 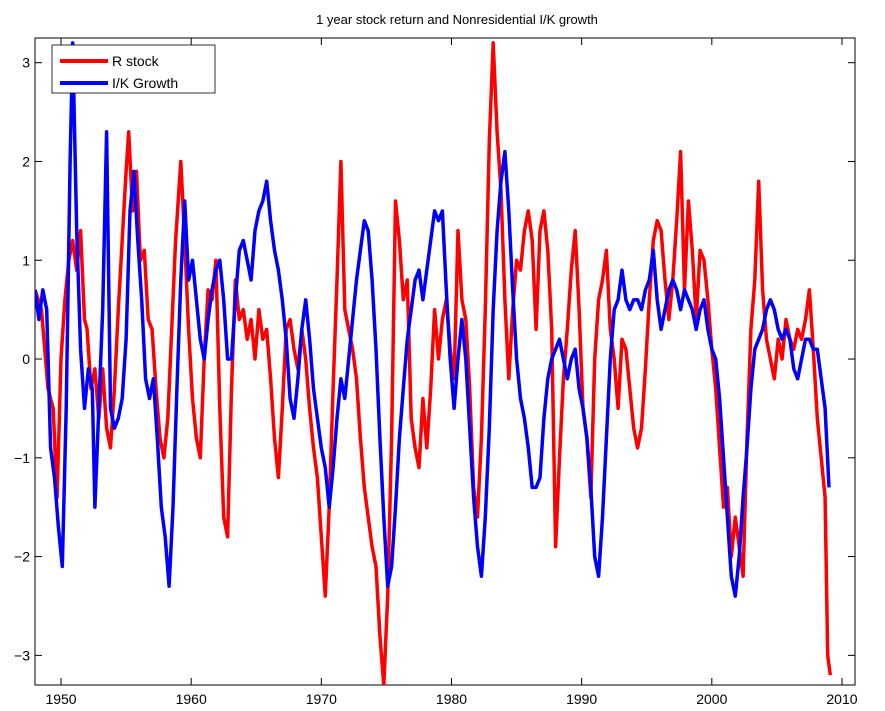 I want to click on x-tick-label: 1950, so click(x=60, y=699).